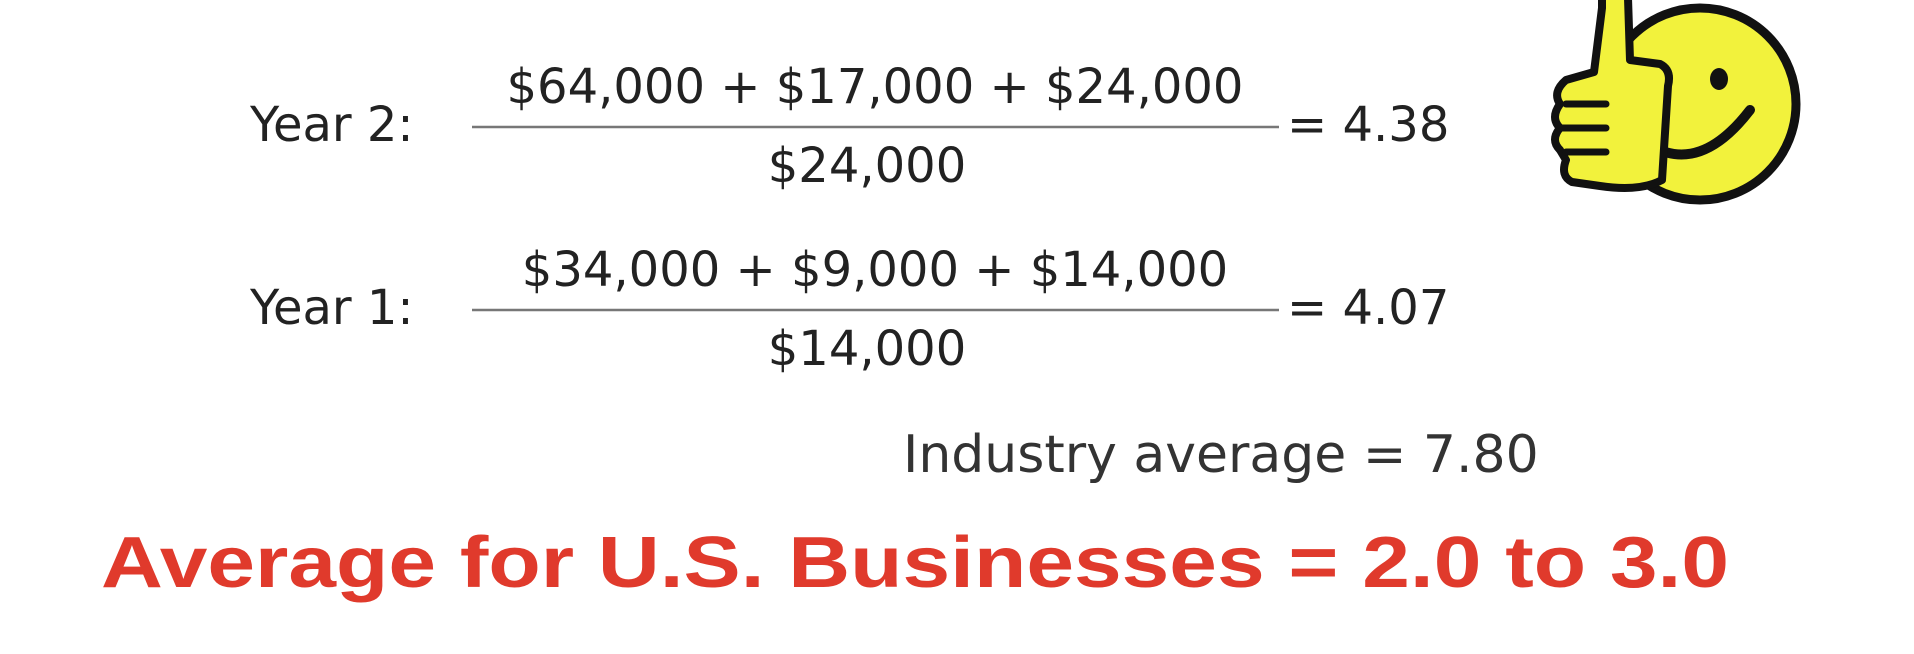  I want to click on industry-average: Industry average = 7.80, so click(1221, 455).